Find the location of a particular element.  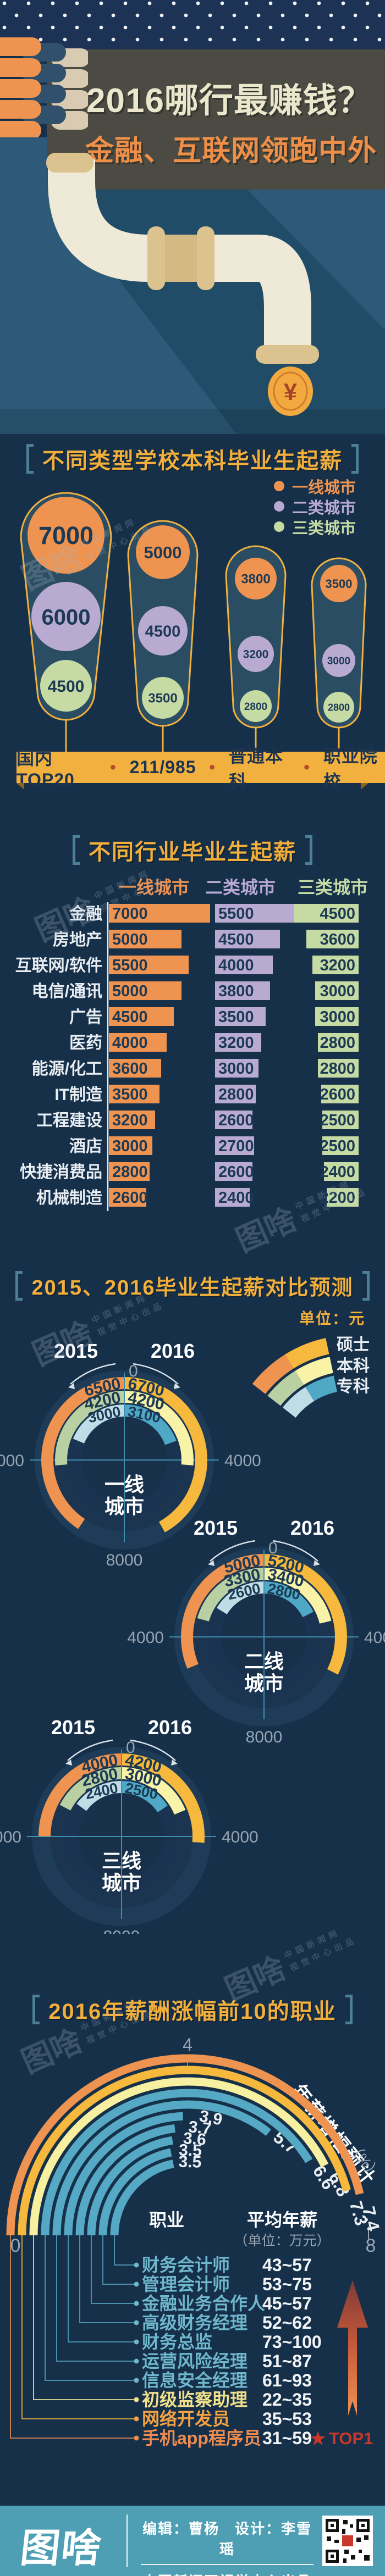

bar-value-tier3: 2500 is located at coordinates (337, 1120).